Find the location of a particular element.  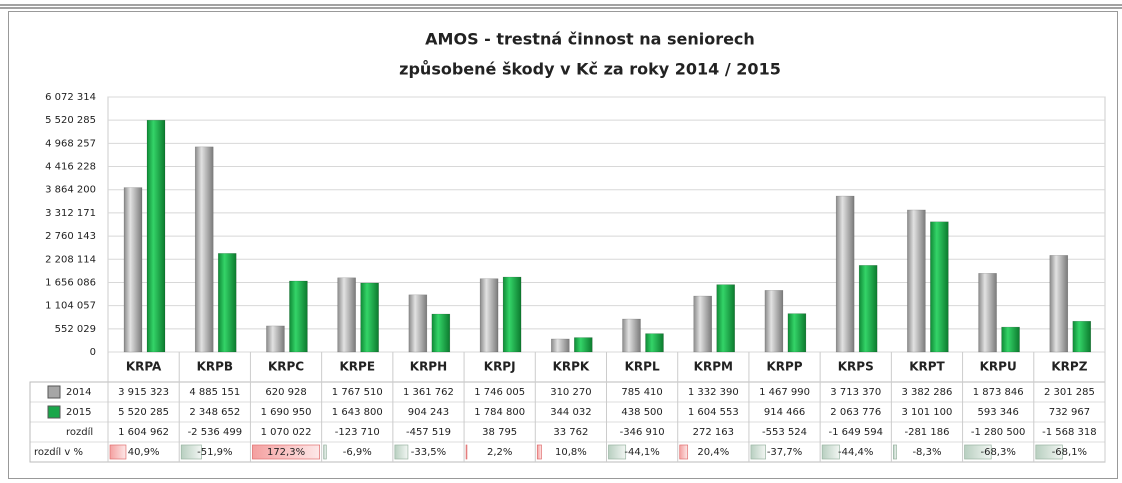

legend-label: 2014 is located at coordinates (78, 392).